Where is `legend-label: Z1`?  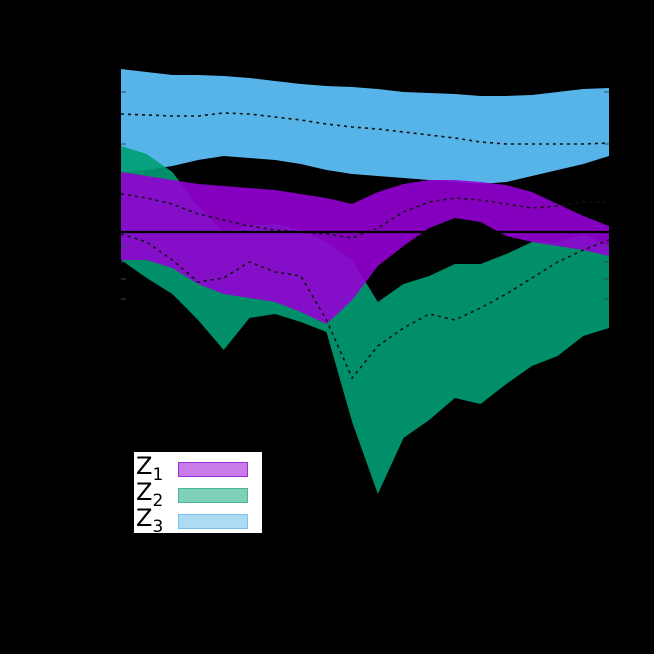 legend-label: Z1 is located at coordinates (150, 468).